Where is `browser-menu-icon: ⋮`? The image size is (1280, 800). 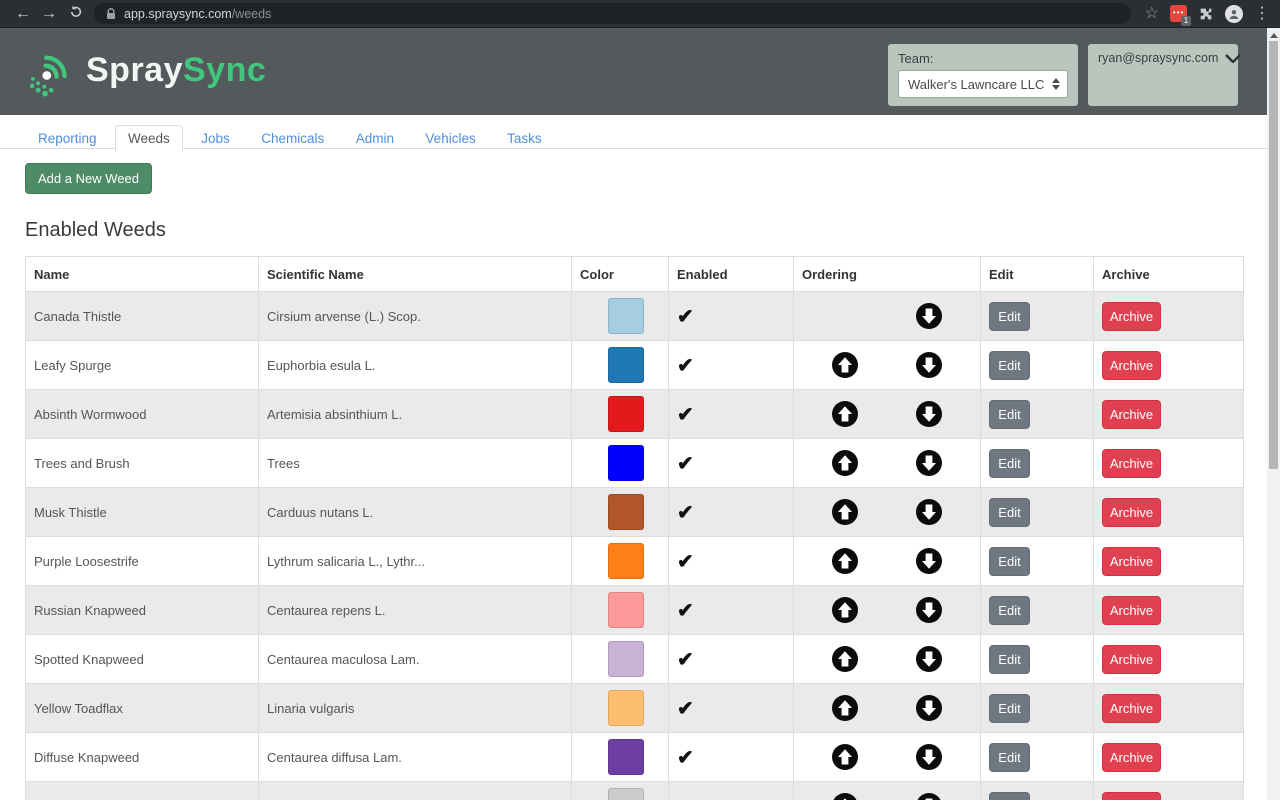
browser-menu-icon: ⋮ is located at coordinates (1262, 13).